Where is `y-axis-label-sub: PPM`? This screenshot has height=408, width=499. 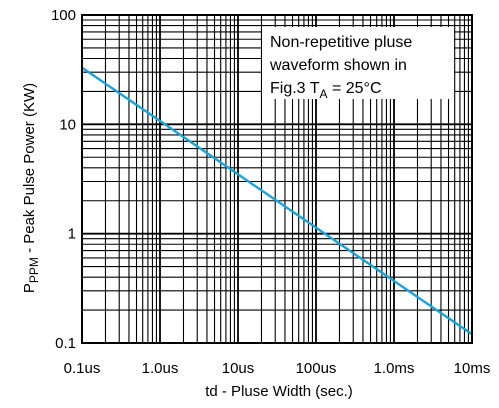
y-axis-label-sub: PPM is located at coordinates (34, 270).